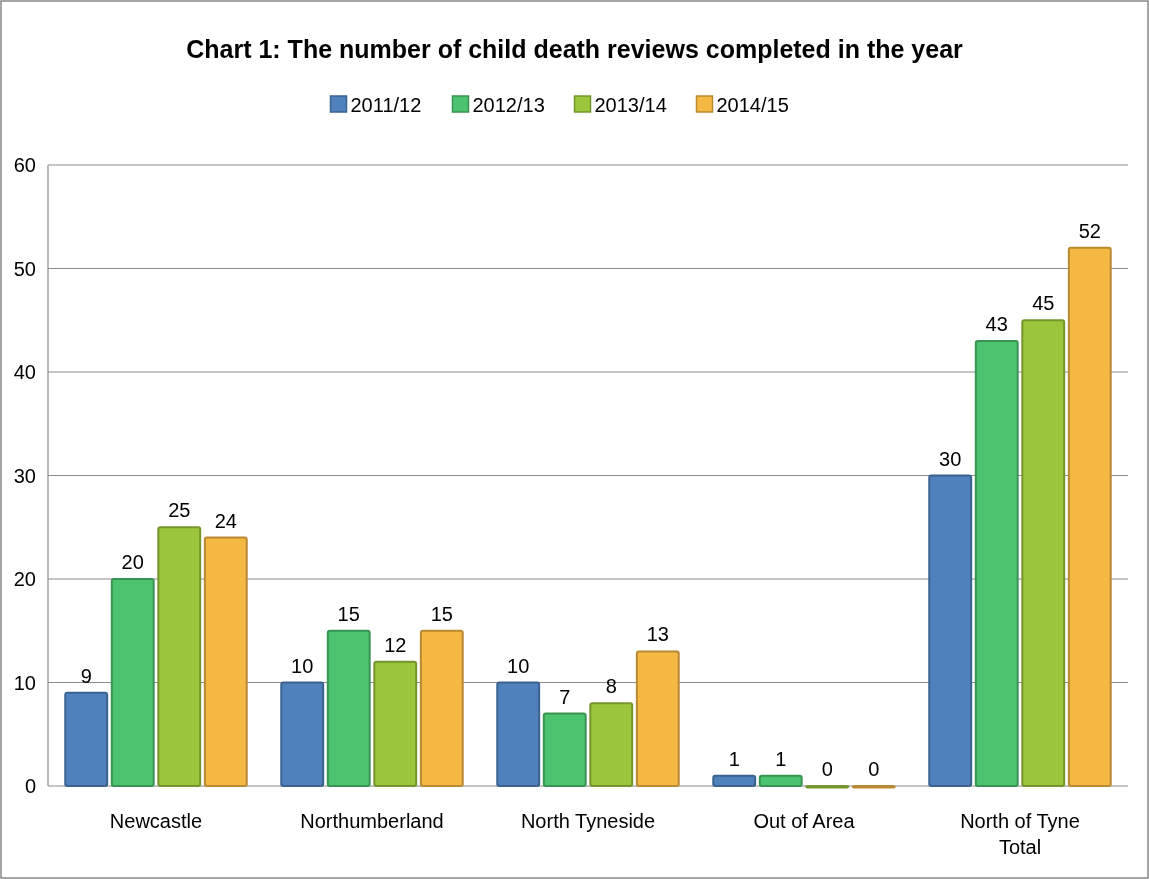 The image size is (1149, 879). I want to click on x-tick-label: North Tyneside, so click(588, 821).